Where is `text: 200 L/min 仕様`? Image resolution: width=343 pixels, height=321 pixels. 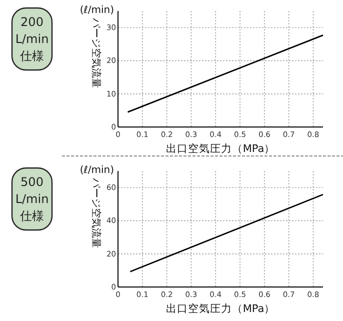 text: 200 L/min 仕様 is located at coordinates (32, 39).